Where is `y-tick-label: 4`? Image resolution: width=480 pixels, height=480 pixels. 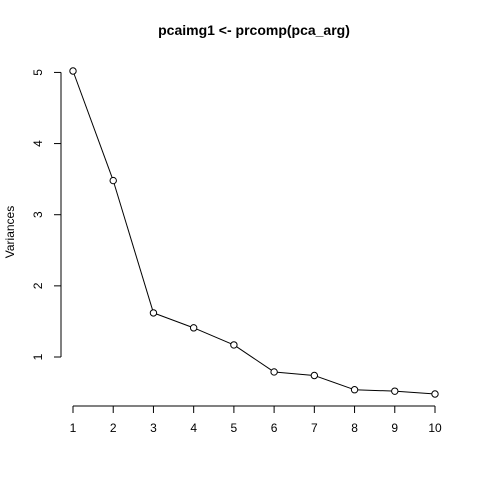 y-tick-label: 4 is located at coordinates (38, 143).